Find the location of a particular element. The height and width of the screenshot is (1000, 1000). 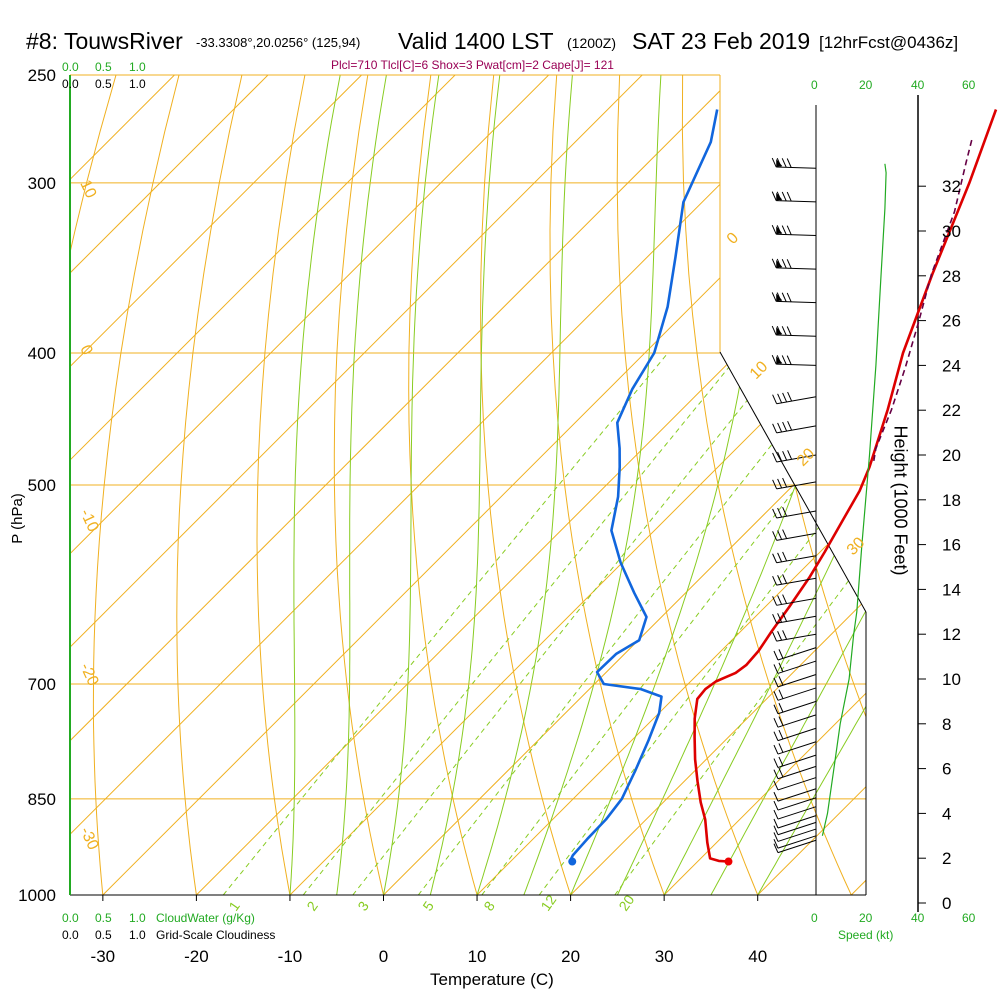

wind-layer is located at coordinates (829, 505).